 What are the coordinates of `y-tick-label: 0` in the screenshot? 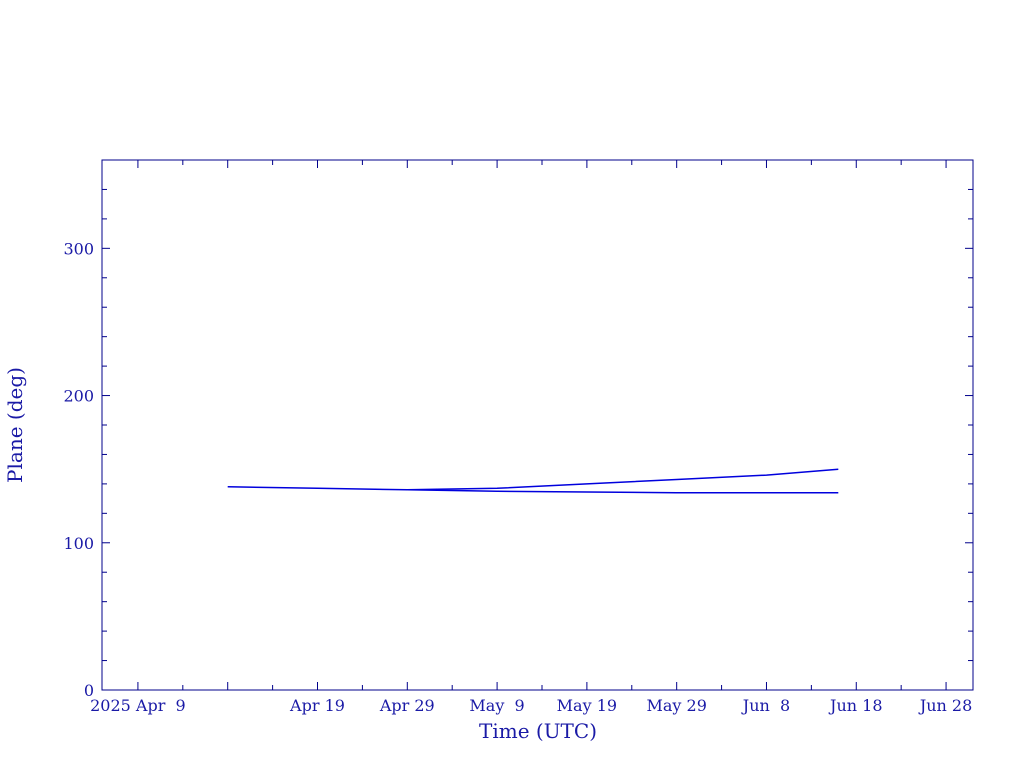 It's located at (89, 690).